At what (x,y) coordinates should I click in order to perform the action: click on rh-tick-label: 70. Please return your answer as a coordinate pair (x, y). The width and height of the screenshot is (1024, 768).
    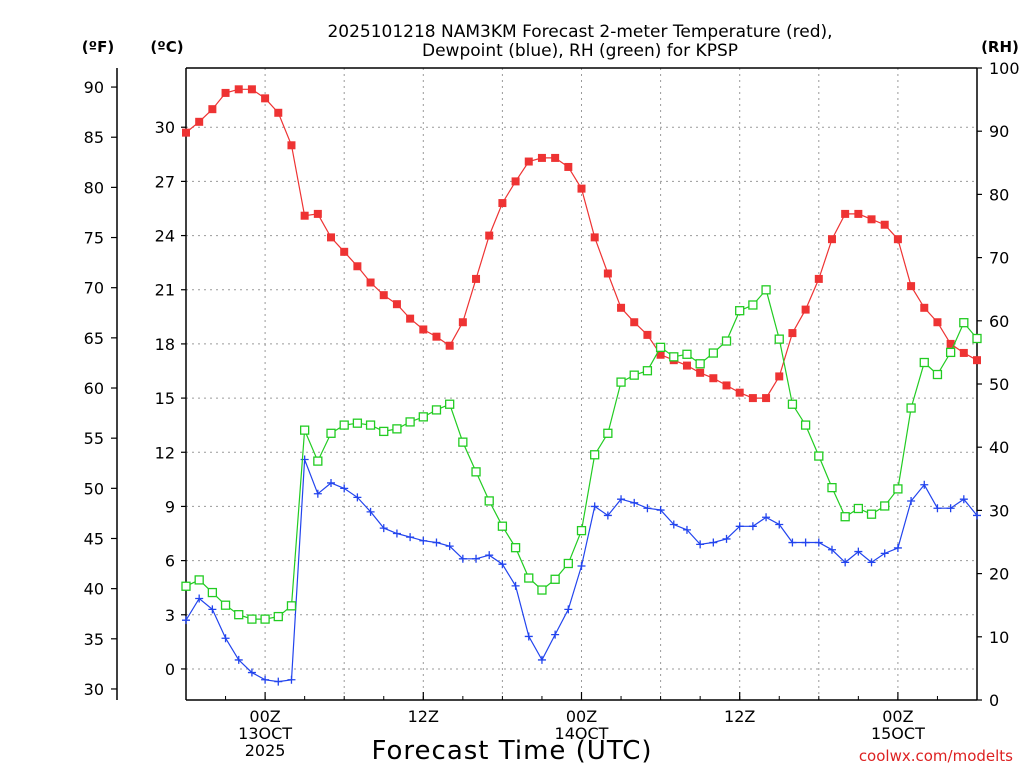
    Looking at the image, I should click on (999, 258).